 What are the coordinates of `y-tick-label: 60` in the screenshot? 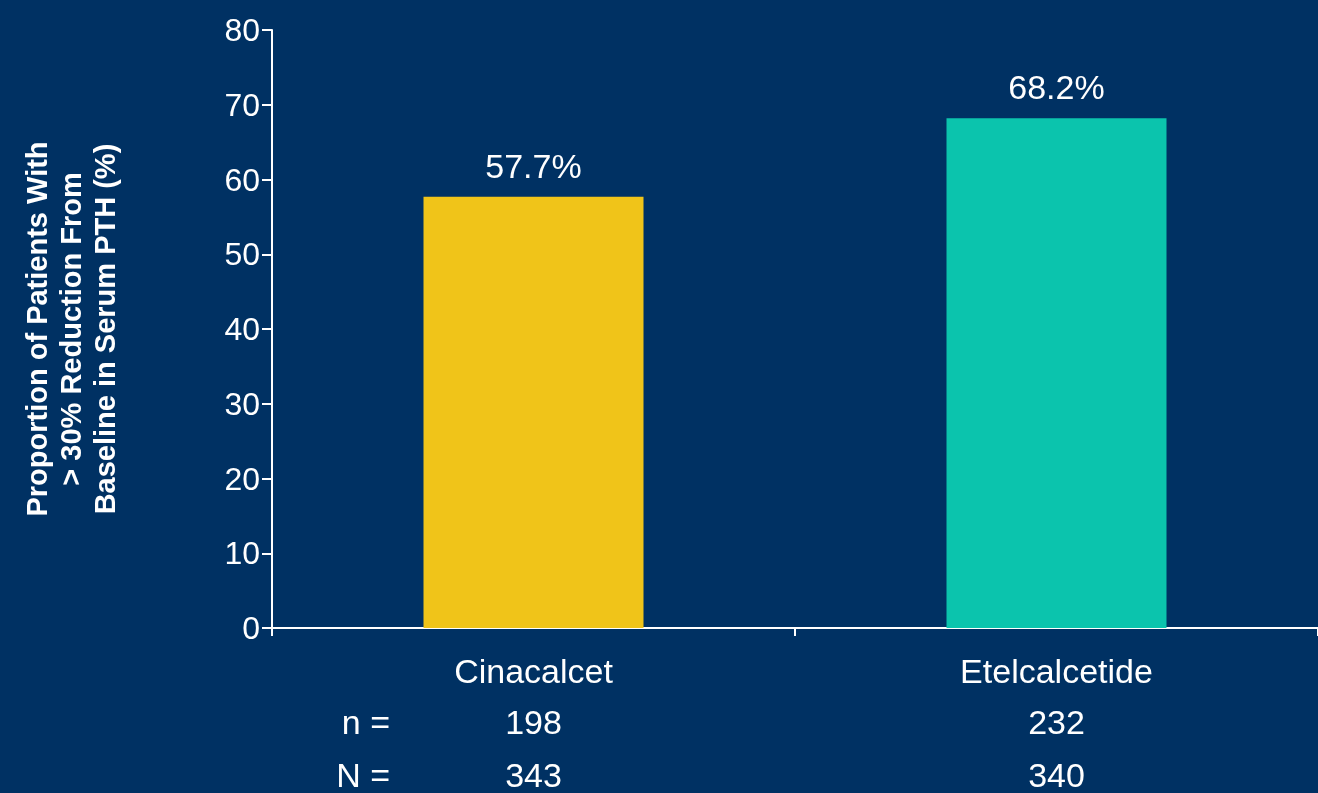 It's located at (242, 179).